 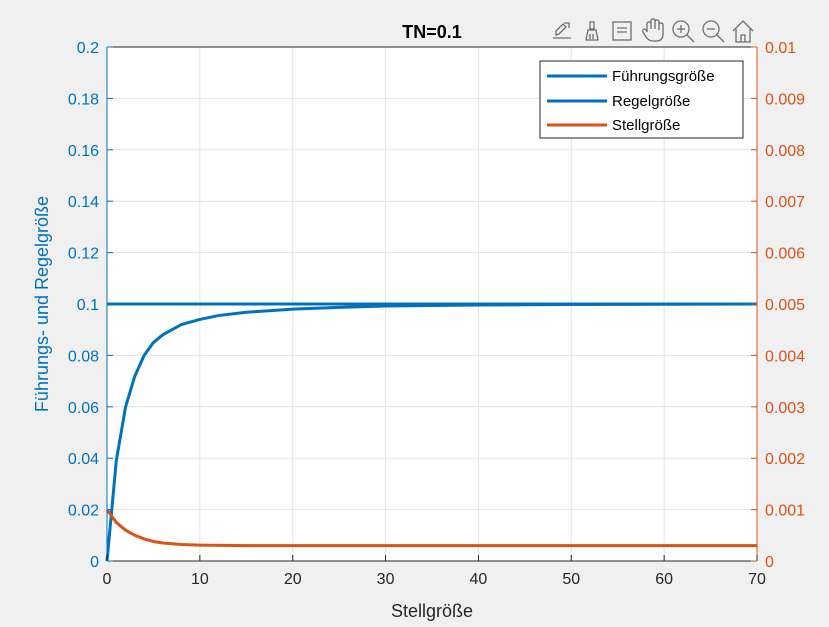 What do you see at coordinates (663, 76) in the screenshot?
I see `legend-label-fuehrungsgroesse: Führungsgröße` at bounding box center [663, 76].